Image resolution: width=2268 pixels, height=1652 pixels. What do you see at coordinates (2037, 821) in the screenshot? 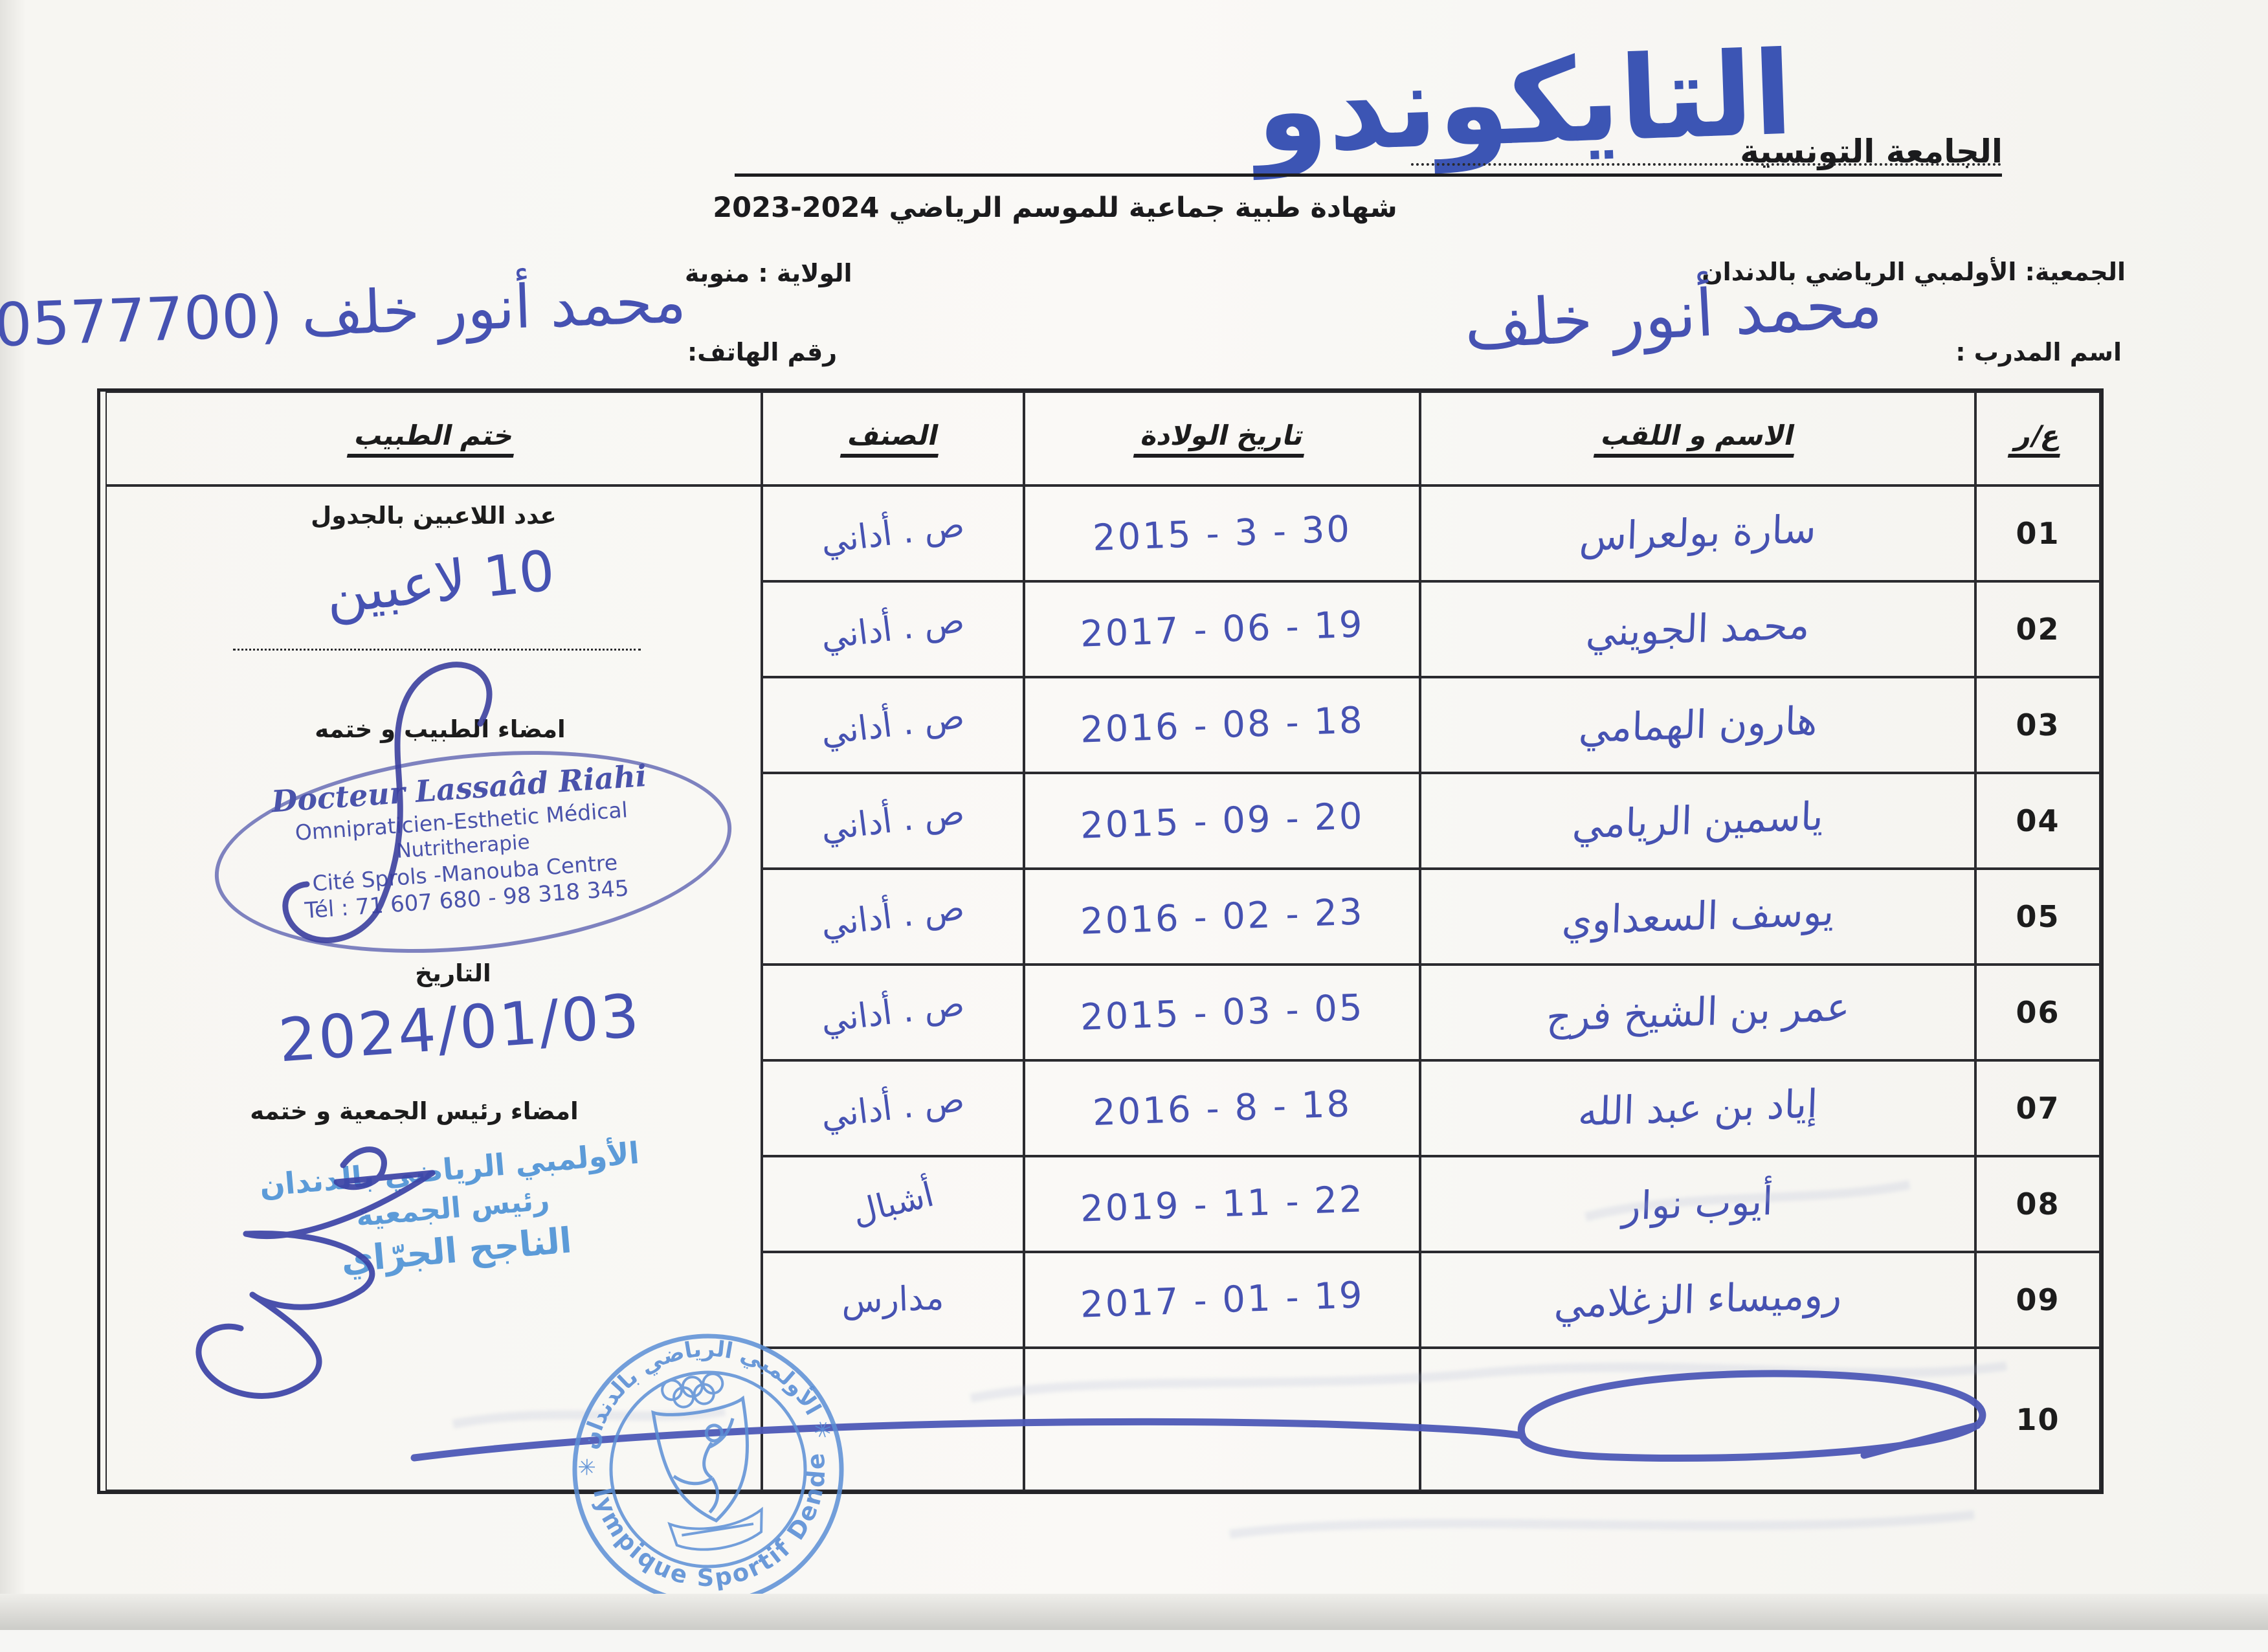
I see `row-number: 04` at bounding box center [2037, 821].